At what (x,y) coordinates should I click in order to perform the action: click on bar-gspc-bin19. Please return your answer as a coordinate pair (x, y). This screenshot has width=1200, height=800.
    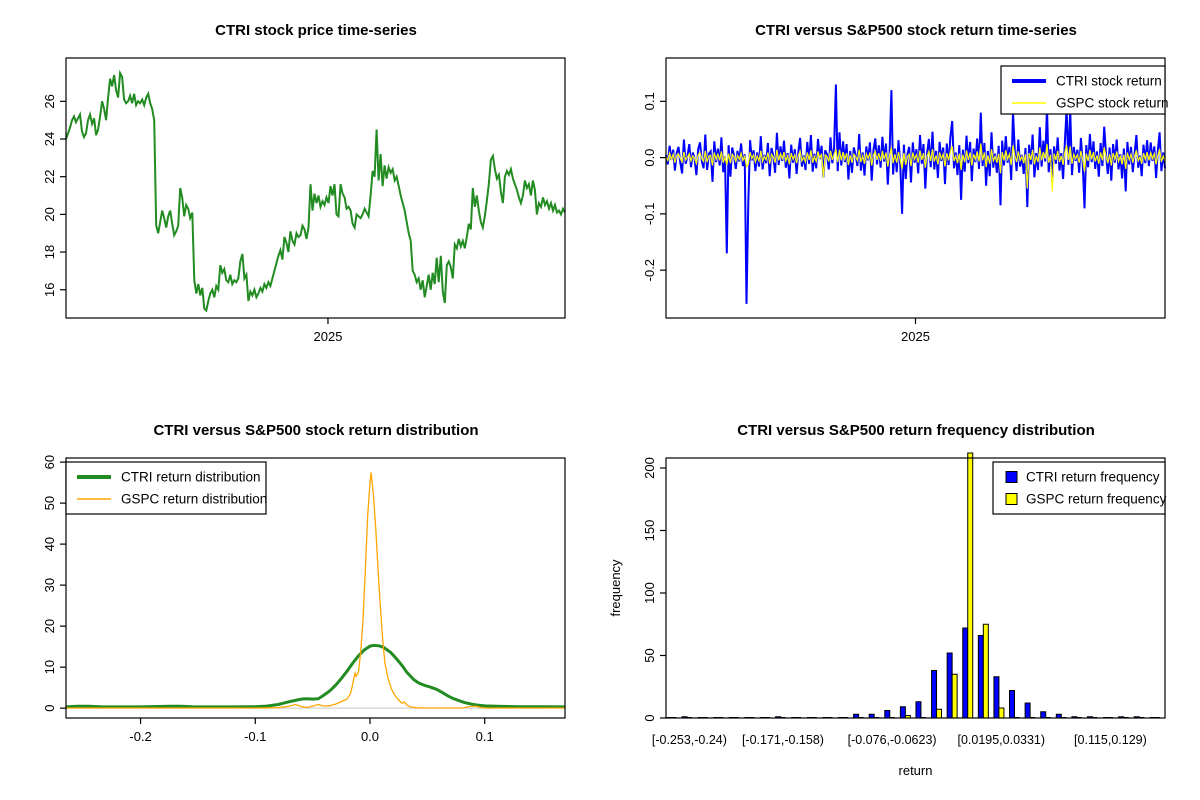
    Looking at the image, I should click on (970, 585).